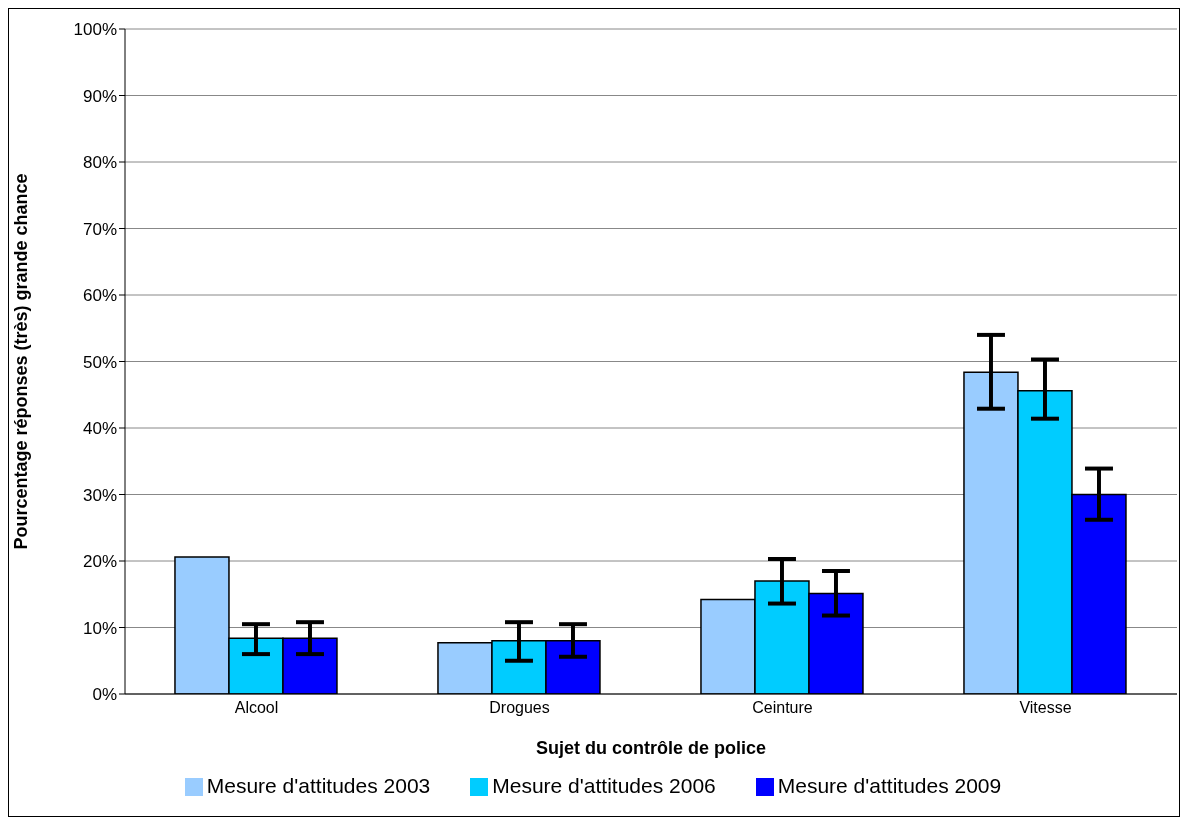 Image resolution: width=1186 pixels, height=823 pixels. What do you see at coordinates (99, 628) in the screenshot?
I see `y-tick-label: 10%` at bounding box center [99, 628].